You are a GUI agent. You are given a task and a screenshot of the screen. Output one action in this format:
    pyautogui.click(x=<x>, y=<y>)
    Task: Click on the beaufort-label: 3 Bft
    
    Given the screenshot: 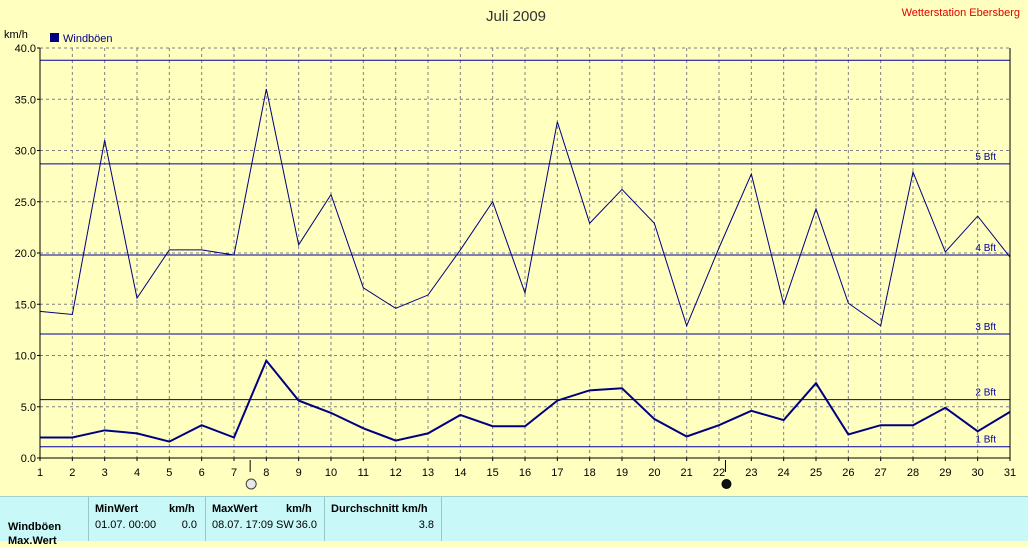 What is the action you would take?
    pyautogui.click(x=985, y=327)
    